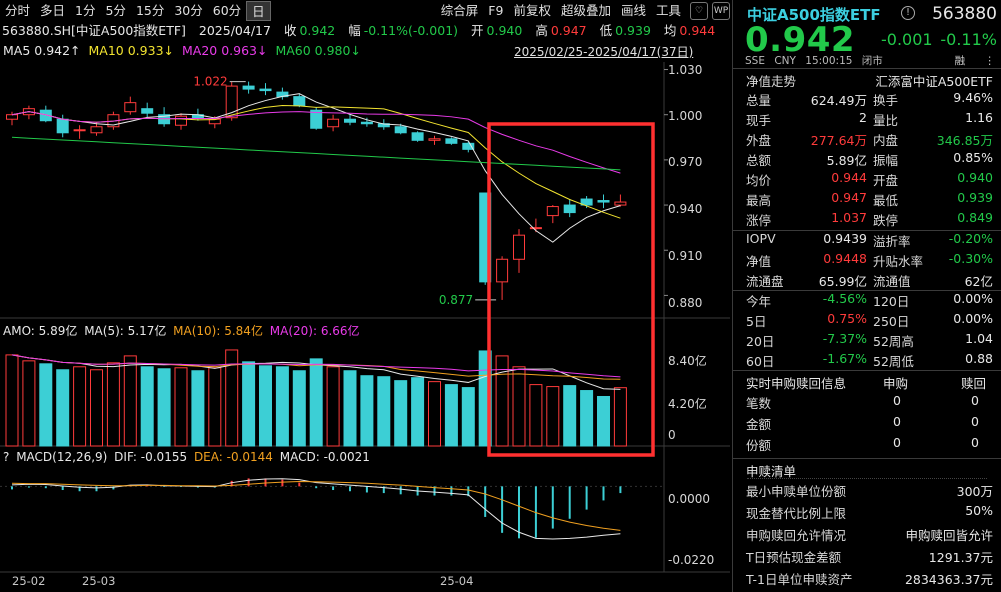  Describe the element at coordinates (365, 11) in the screenshot. I see `toolbar: 分时 多日 1分 5分 15分 30分 60分日 综合屏 F9 前复权 超级叠加 画线 工具 ♡ WP` at that location.